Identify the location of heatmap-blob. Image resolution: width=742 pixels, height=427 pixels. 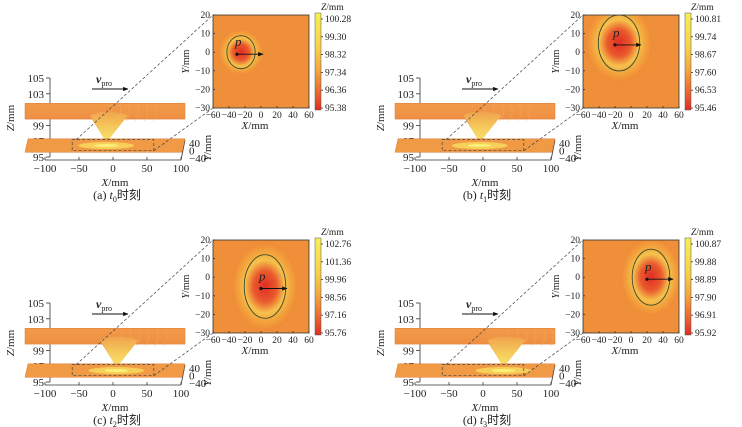
(241, 52).